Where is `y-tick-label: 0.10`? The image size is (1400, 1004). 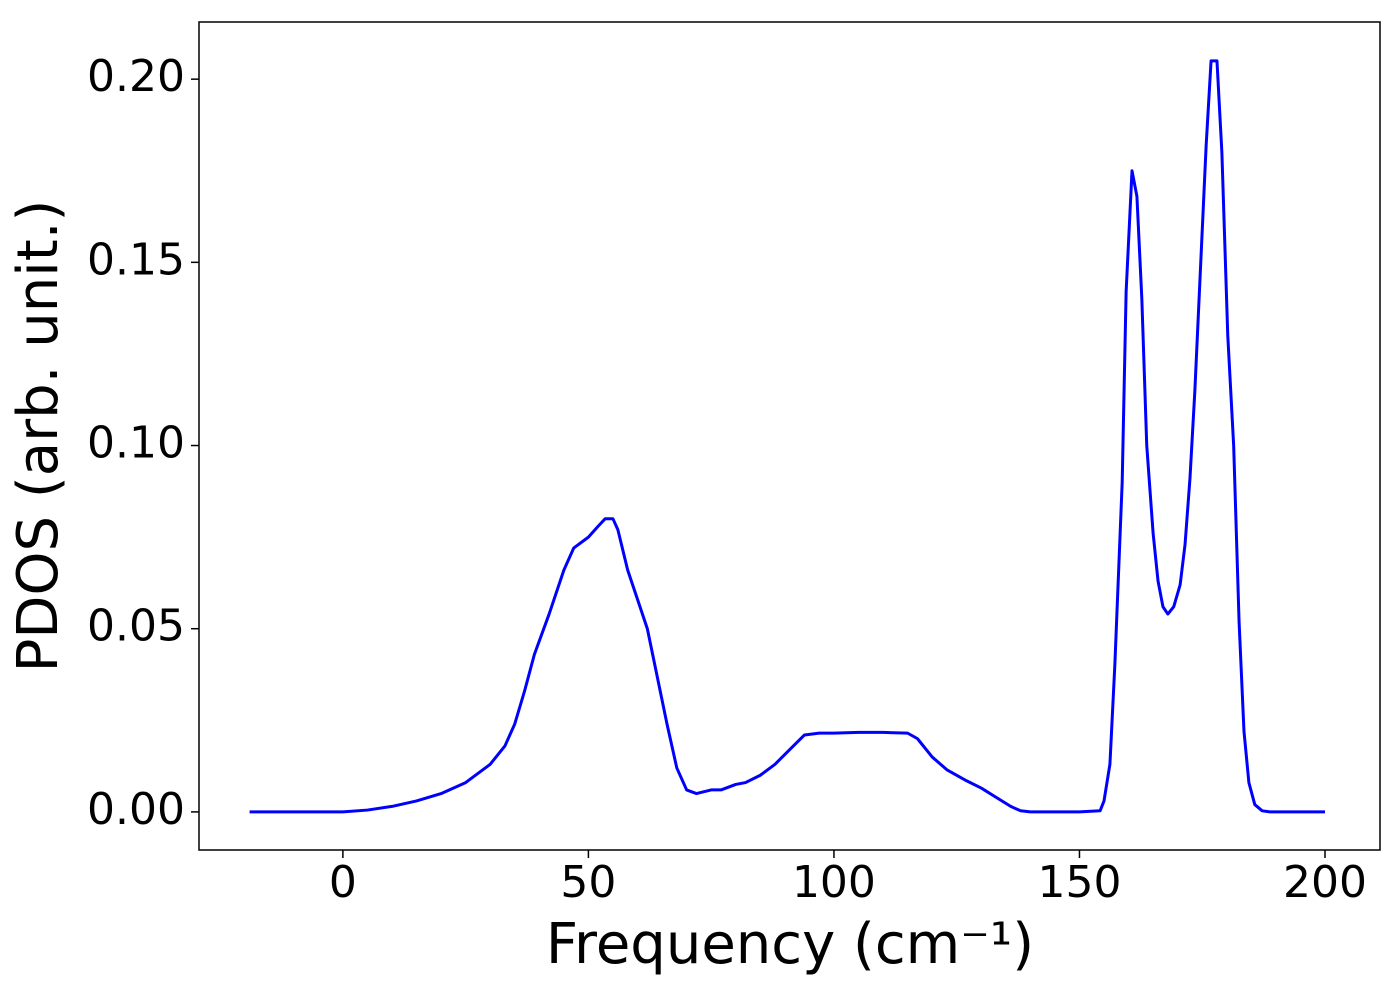
y-tick-label: 0.10 is located at coordinates (136, 443).